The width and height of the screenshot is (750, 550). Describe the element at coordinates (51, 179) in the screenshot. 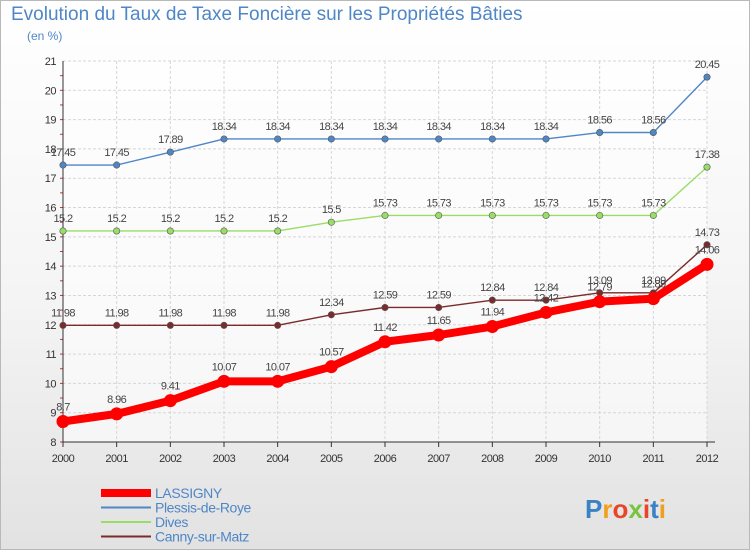

I see `y-tick-label: 17` at that location.